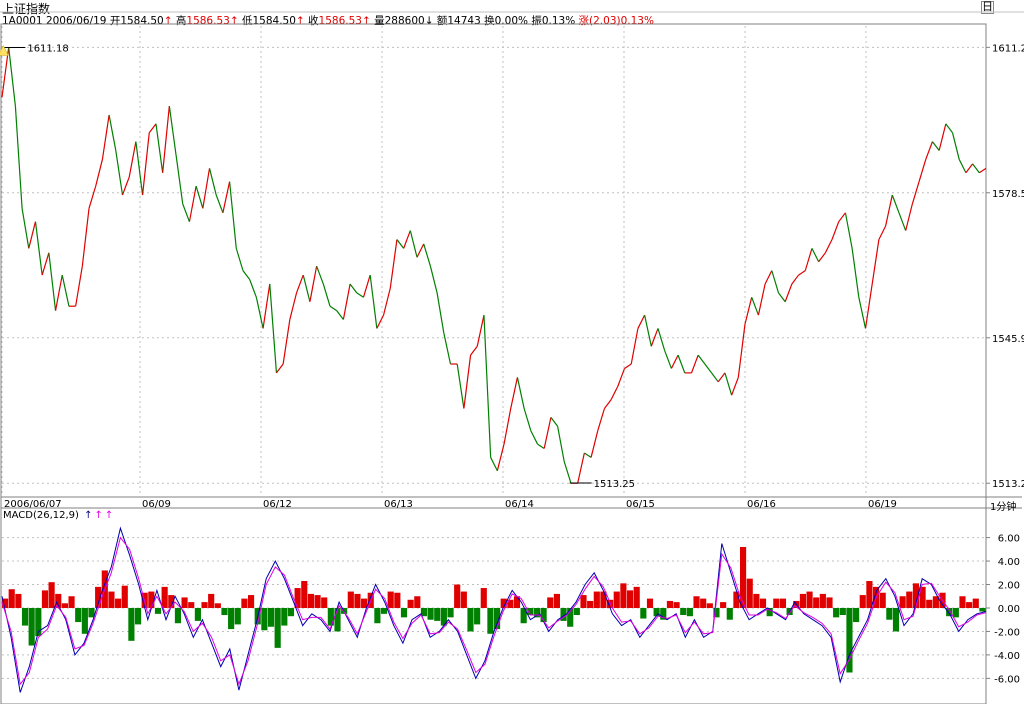 The image size is (1024, 704). Describe the element at coordinates (1008, 194) in the screenshot. I see `price-tick-label: 1578.5` at that location.